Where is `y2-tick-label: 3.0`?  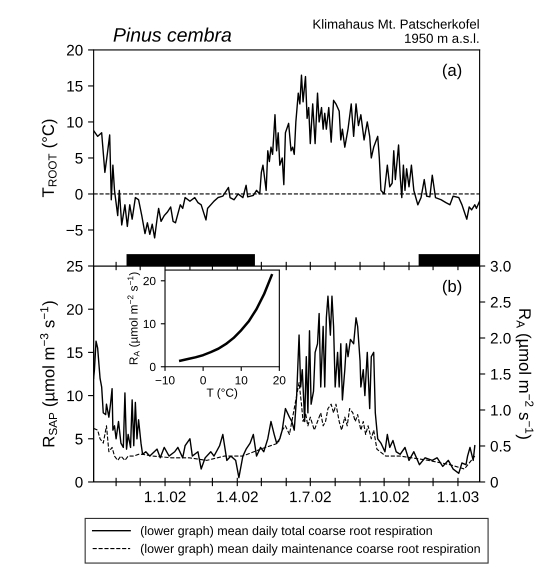
y2-tick-label: 3.0 is located at coordinates (500, 266).